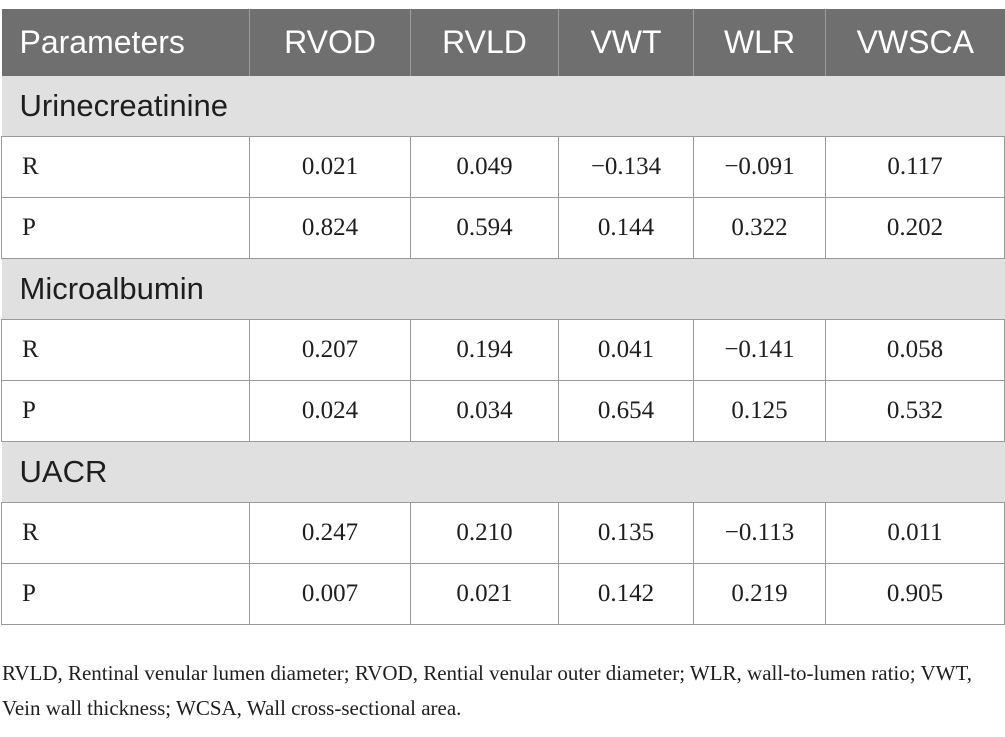  Describe the element at coordinates (484, 228) in the screenshot. I see `table-cell: 0.594` at that location.